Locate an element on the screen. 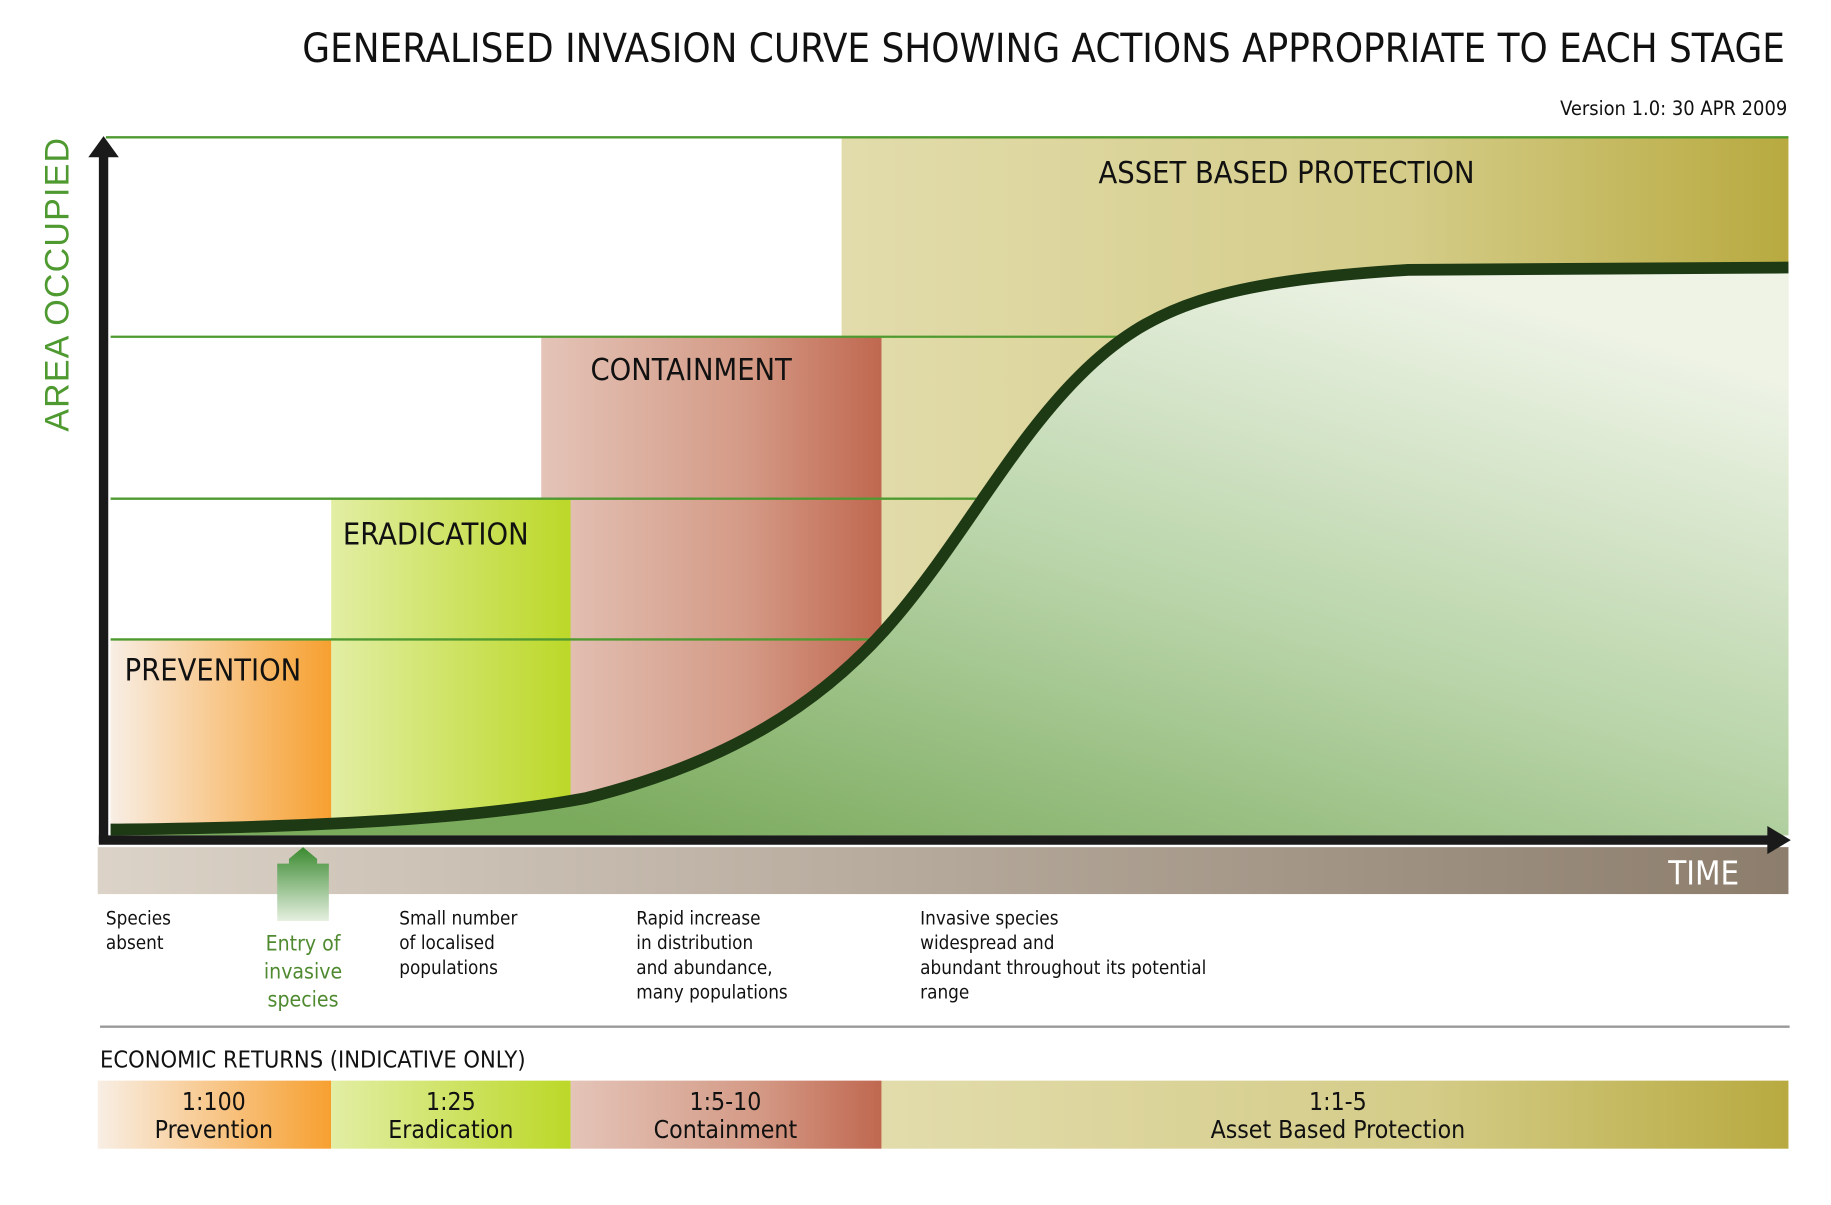 This screenshot has height=1205, width=1831. description-line: widespread and is located at coordinates (987, 943).